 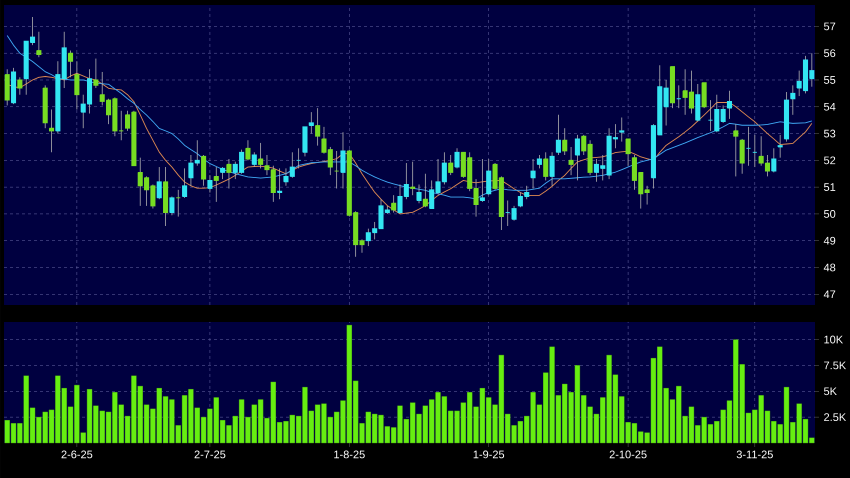 What do you see at coordinates (830, 268) in the screenshot?
I see `y-tick-label: 48` at bounding box center [830, 268].